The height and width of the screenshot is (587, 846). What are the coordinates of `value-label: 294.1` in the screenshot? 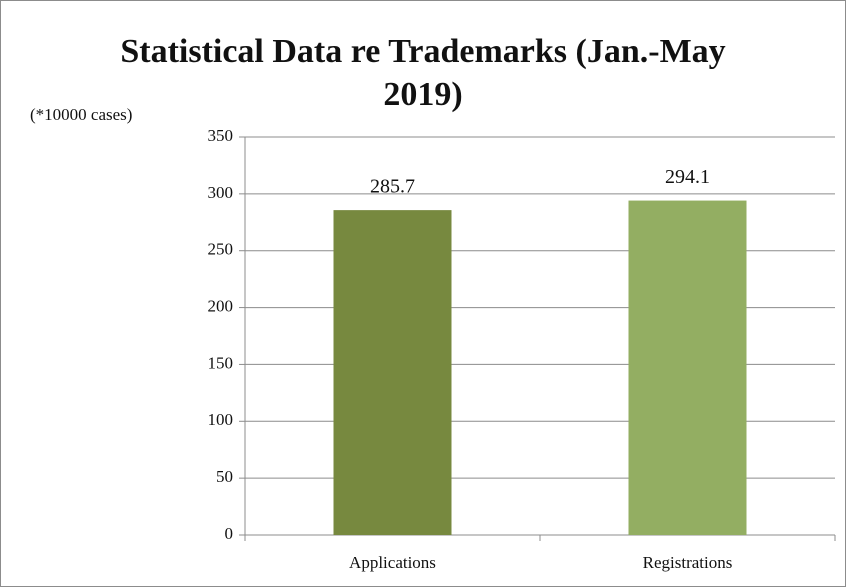 It's located at (687, 177).